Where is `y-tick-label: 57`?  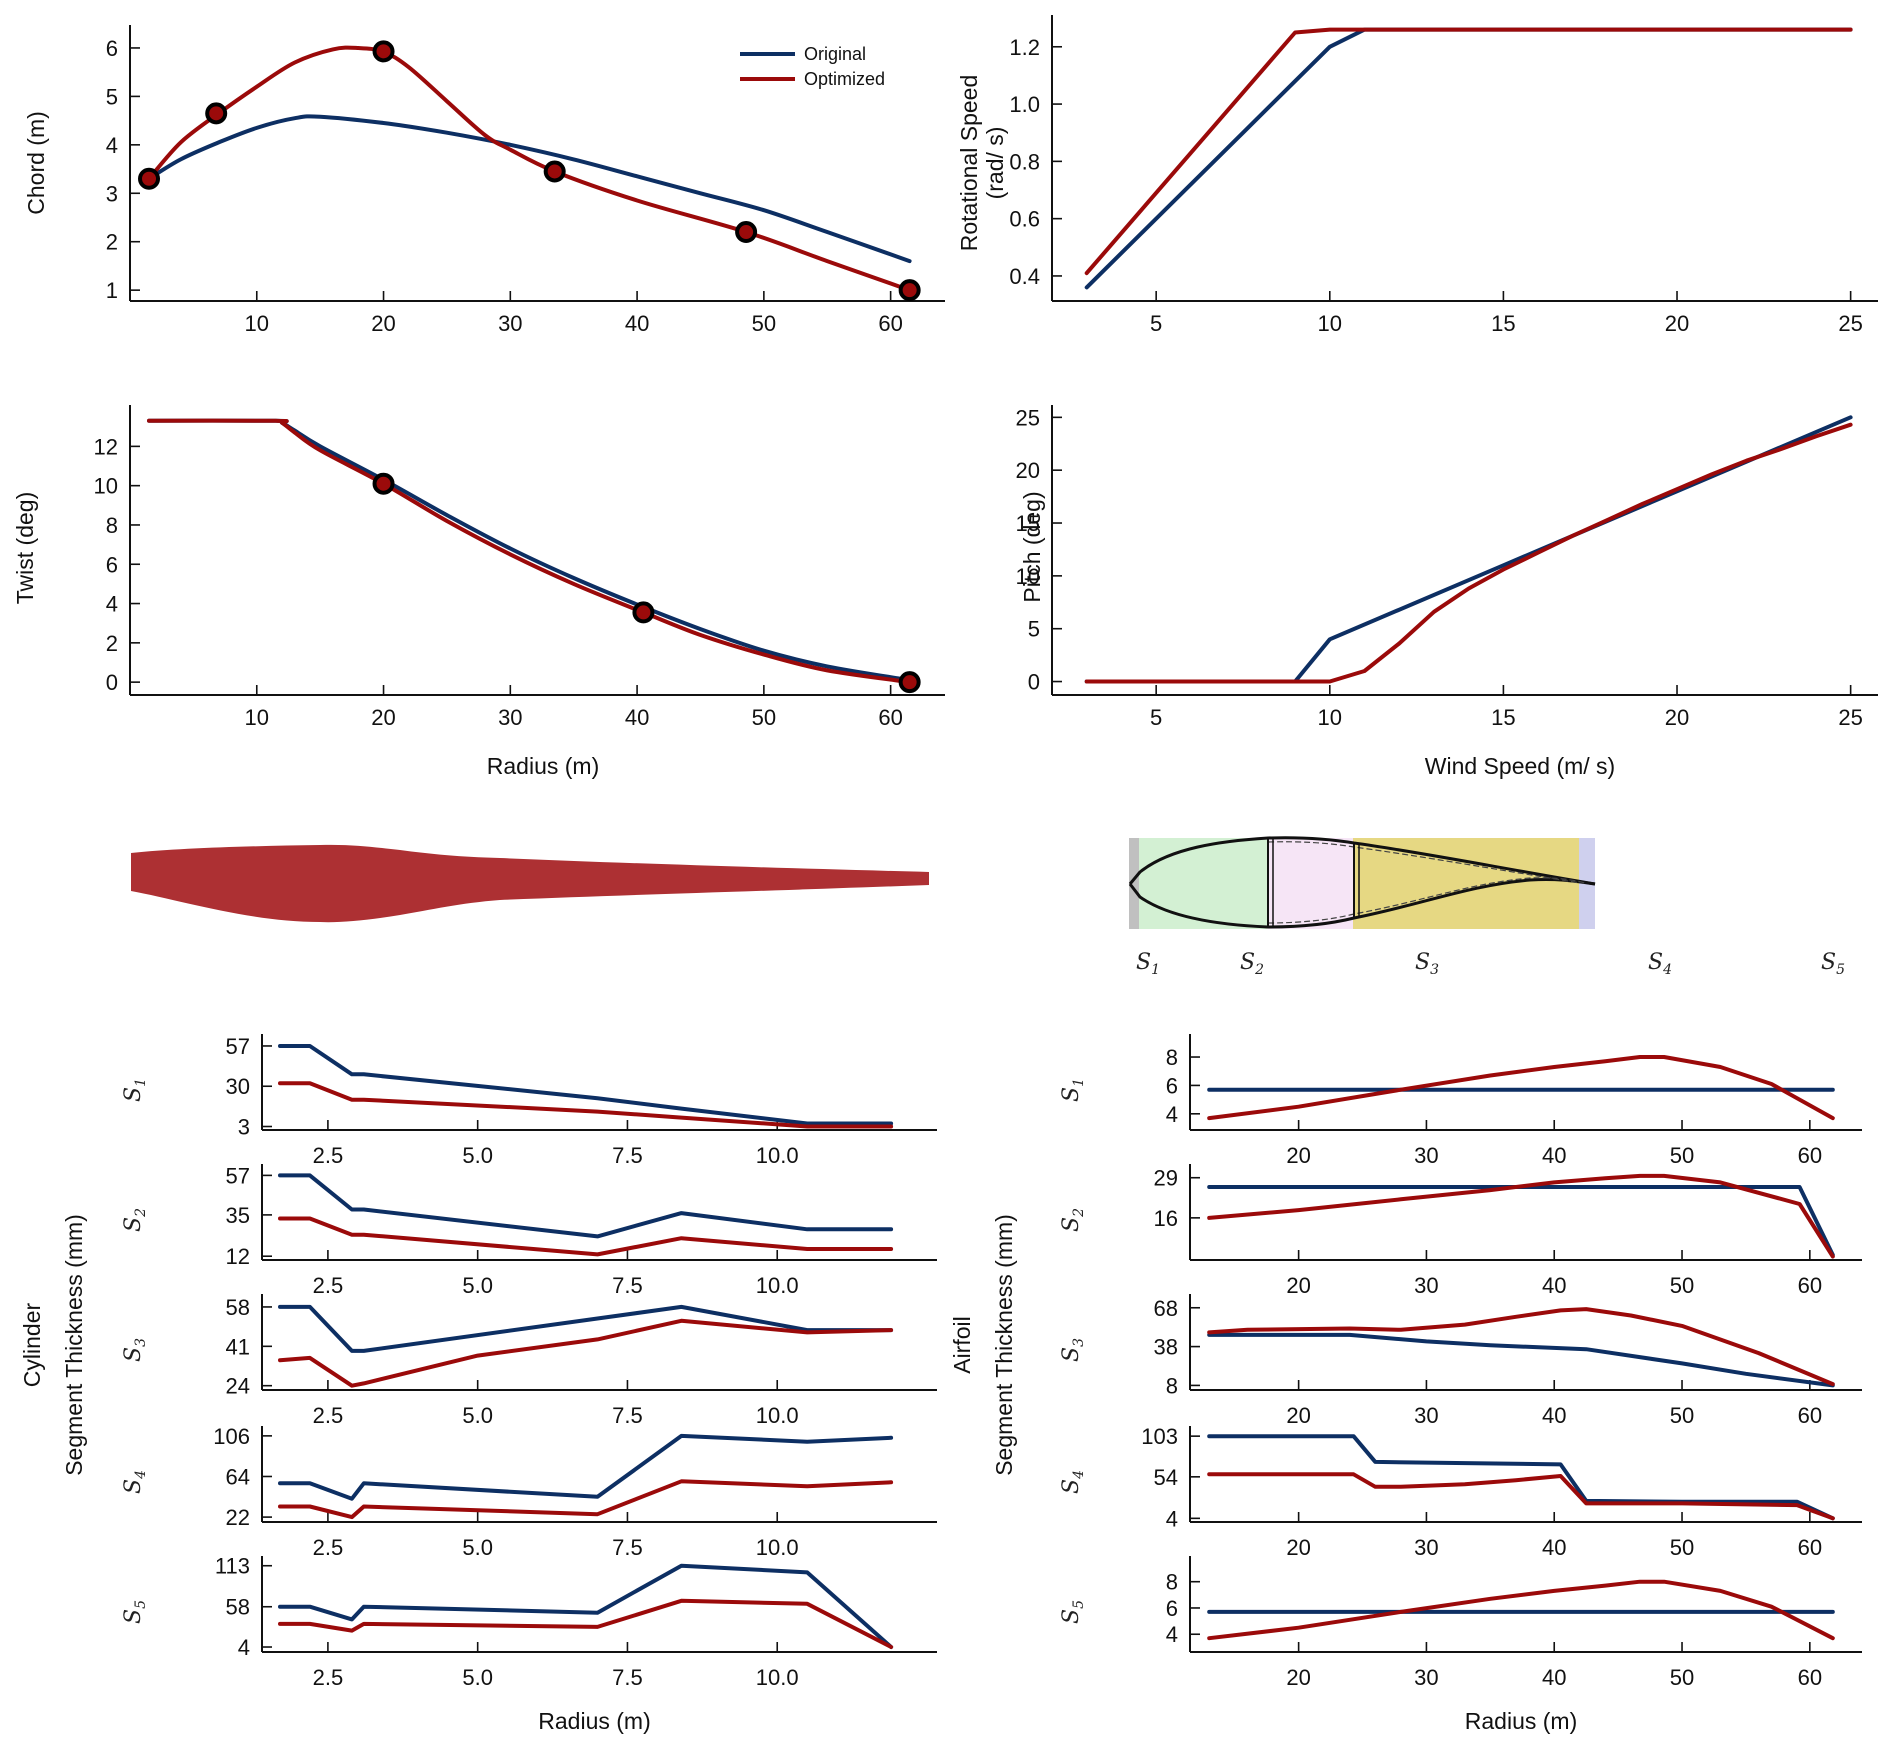
y-tick-label: 57 is located at coordinates (238, 1175).